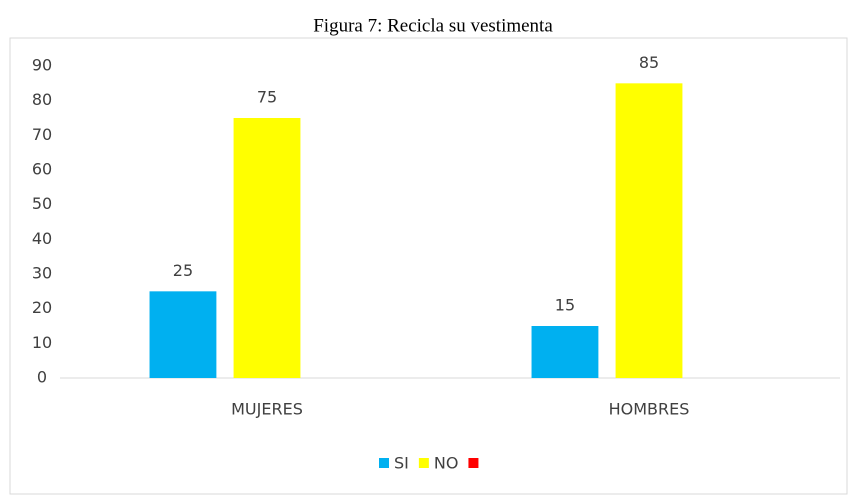 This screenshot has height=496, width=858. I want to click on y-tick-label: 20, so click(42, 307).